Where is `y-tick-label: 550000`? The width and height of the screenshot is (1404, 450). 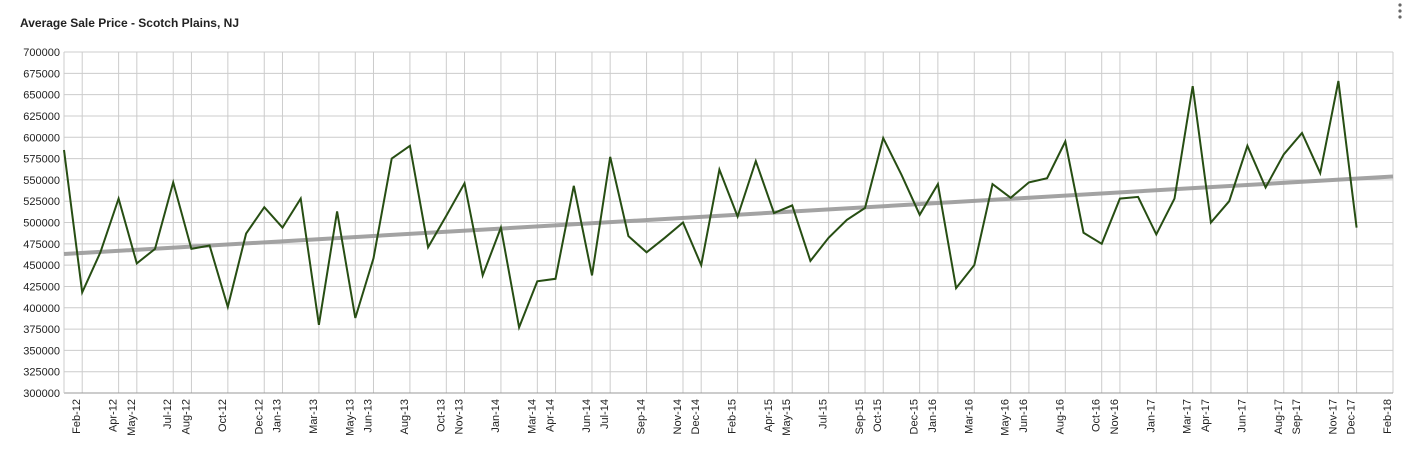
y-tick-label: 550000 is located at coordinates (41, 181).